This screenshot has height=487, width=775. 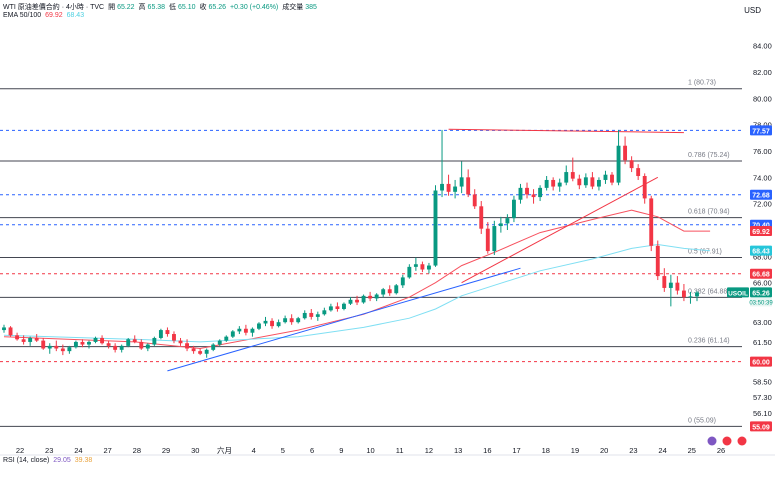 I want to click on currency-label: USD, so click(x=752, y=10).